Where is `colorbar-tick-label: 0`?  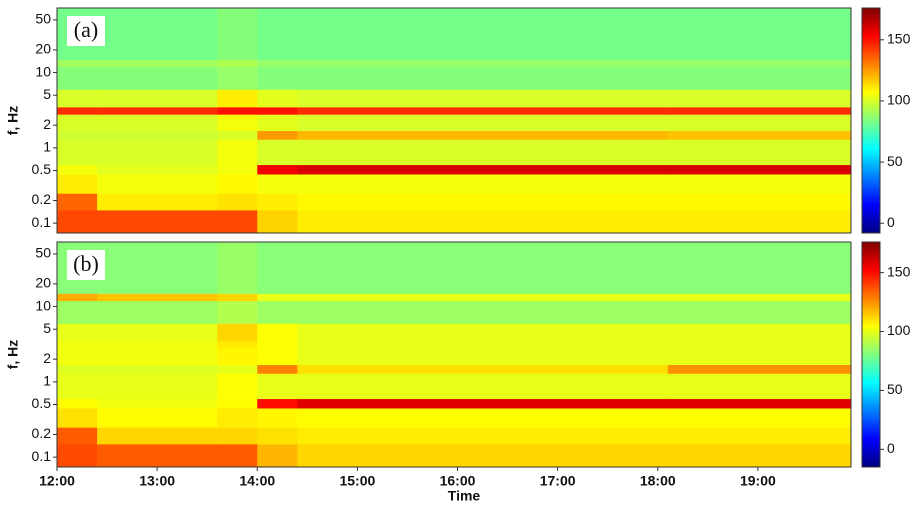 colorbar-tick-label: 0 is located at coordinates (891, 448).